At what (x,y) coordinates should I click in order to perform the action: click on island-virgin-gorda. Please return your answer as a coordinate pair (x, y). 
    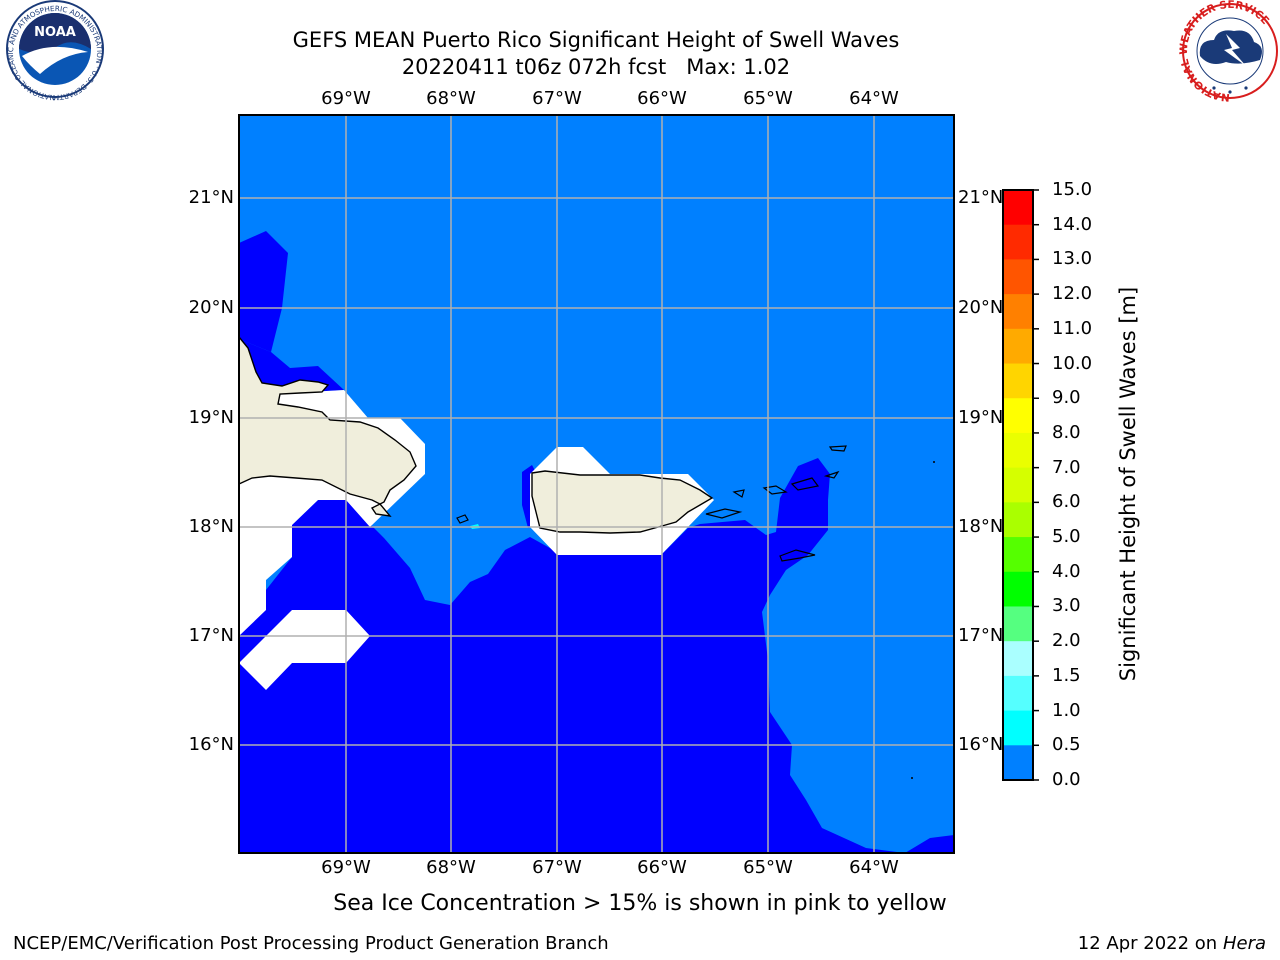
    Looking at the image, I should click on (831, 474).